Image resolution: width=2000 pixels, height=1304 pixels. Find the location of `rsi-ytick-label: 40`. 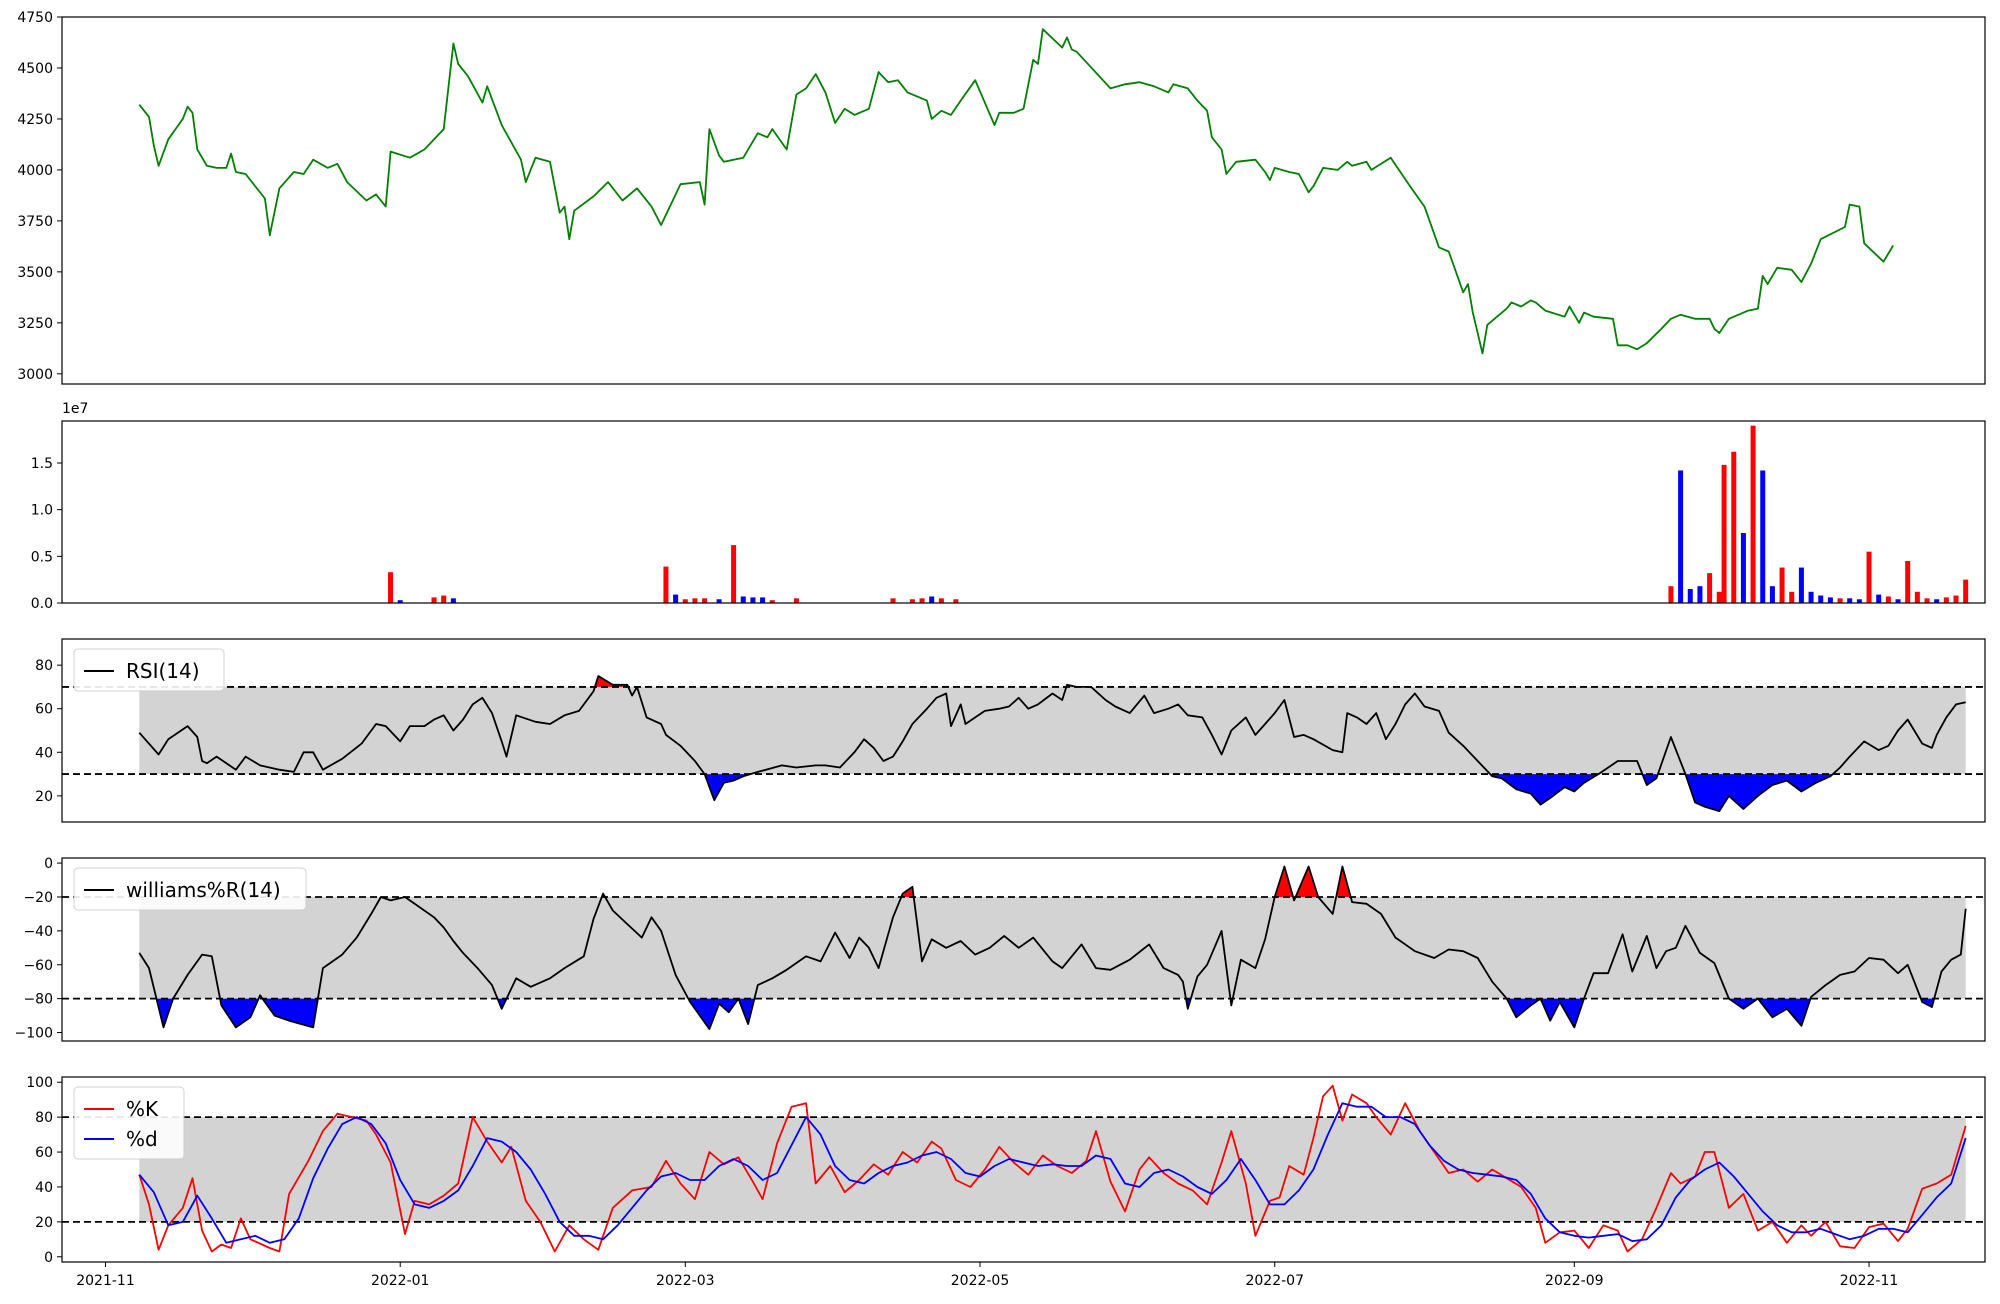

rsi-ytick-label: 40 is located at coordinates (44, 753).